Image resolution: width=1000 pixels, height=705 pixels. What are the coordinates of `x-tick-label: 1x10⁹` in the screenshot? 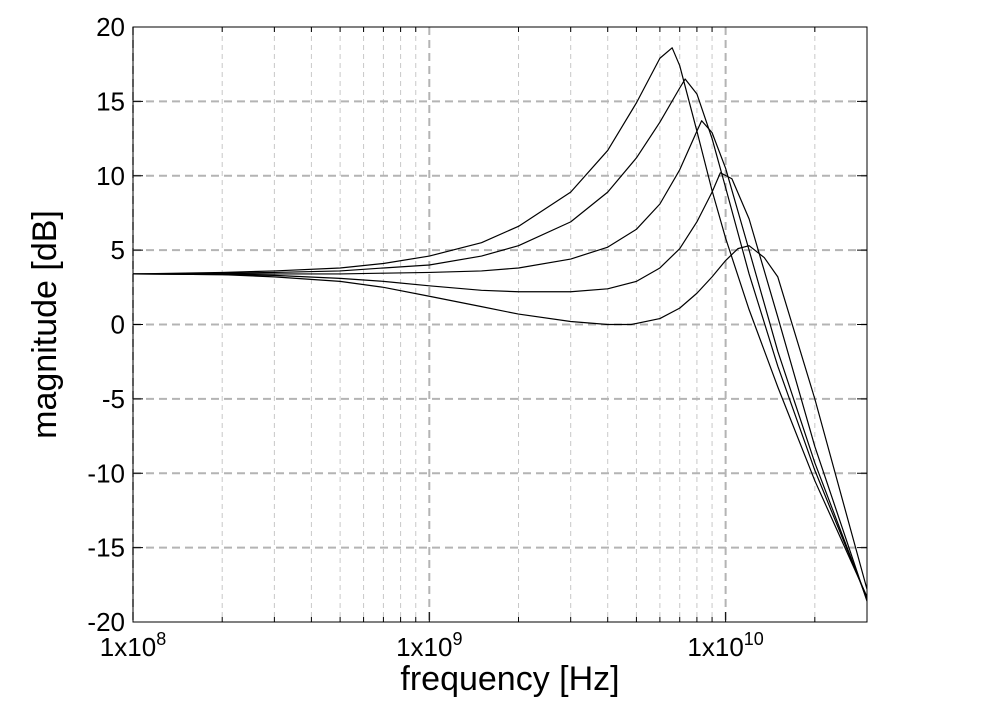 It's located at (429, 645).